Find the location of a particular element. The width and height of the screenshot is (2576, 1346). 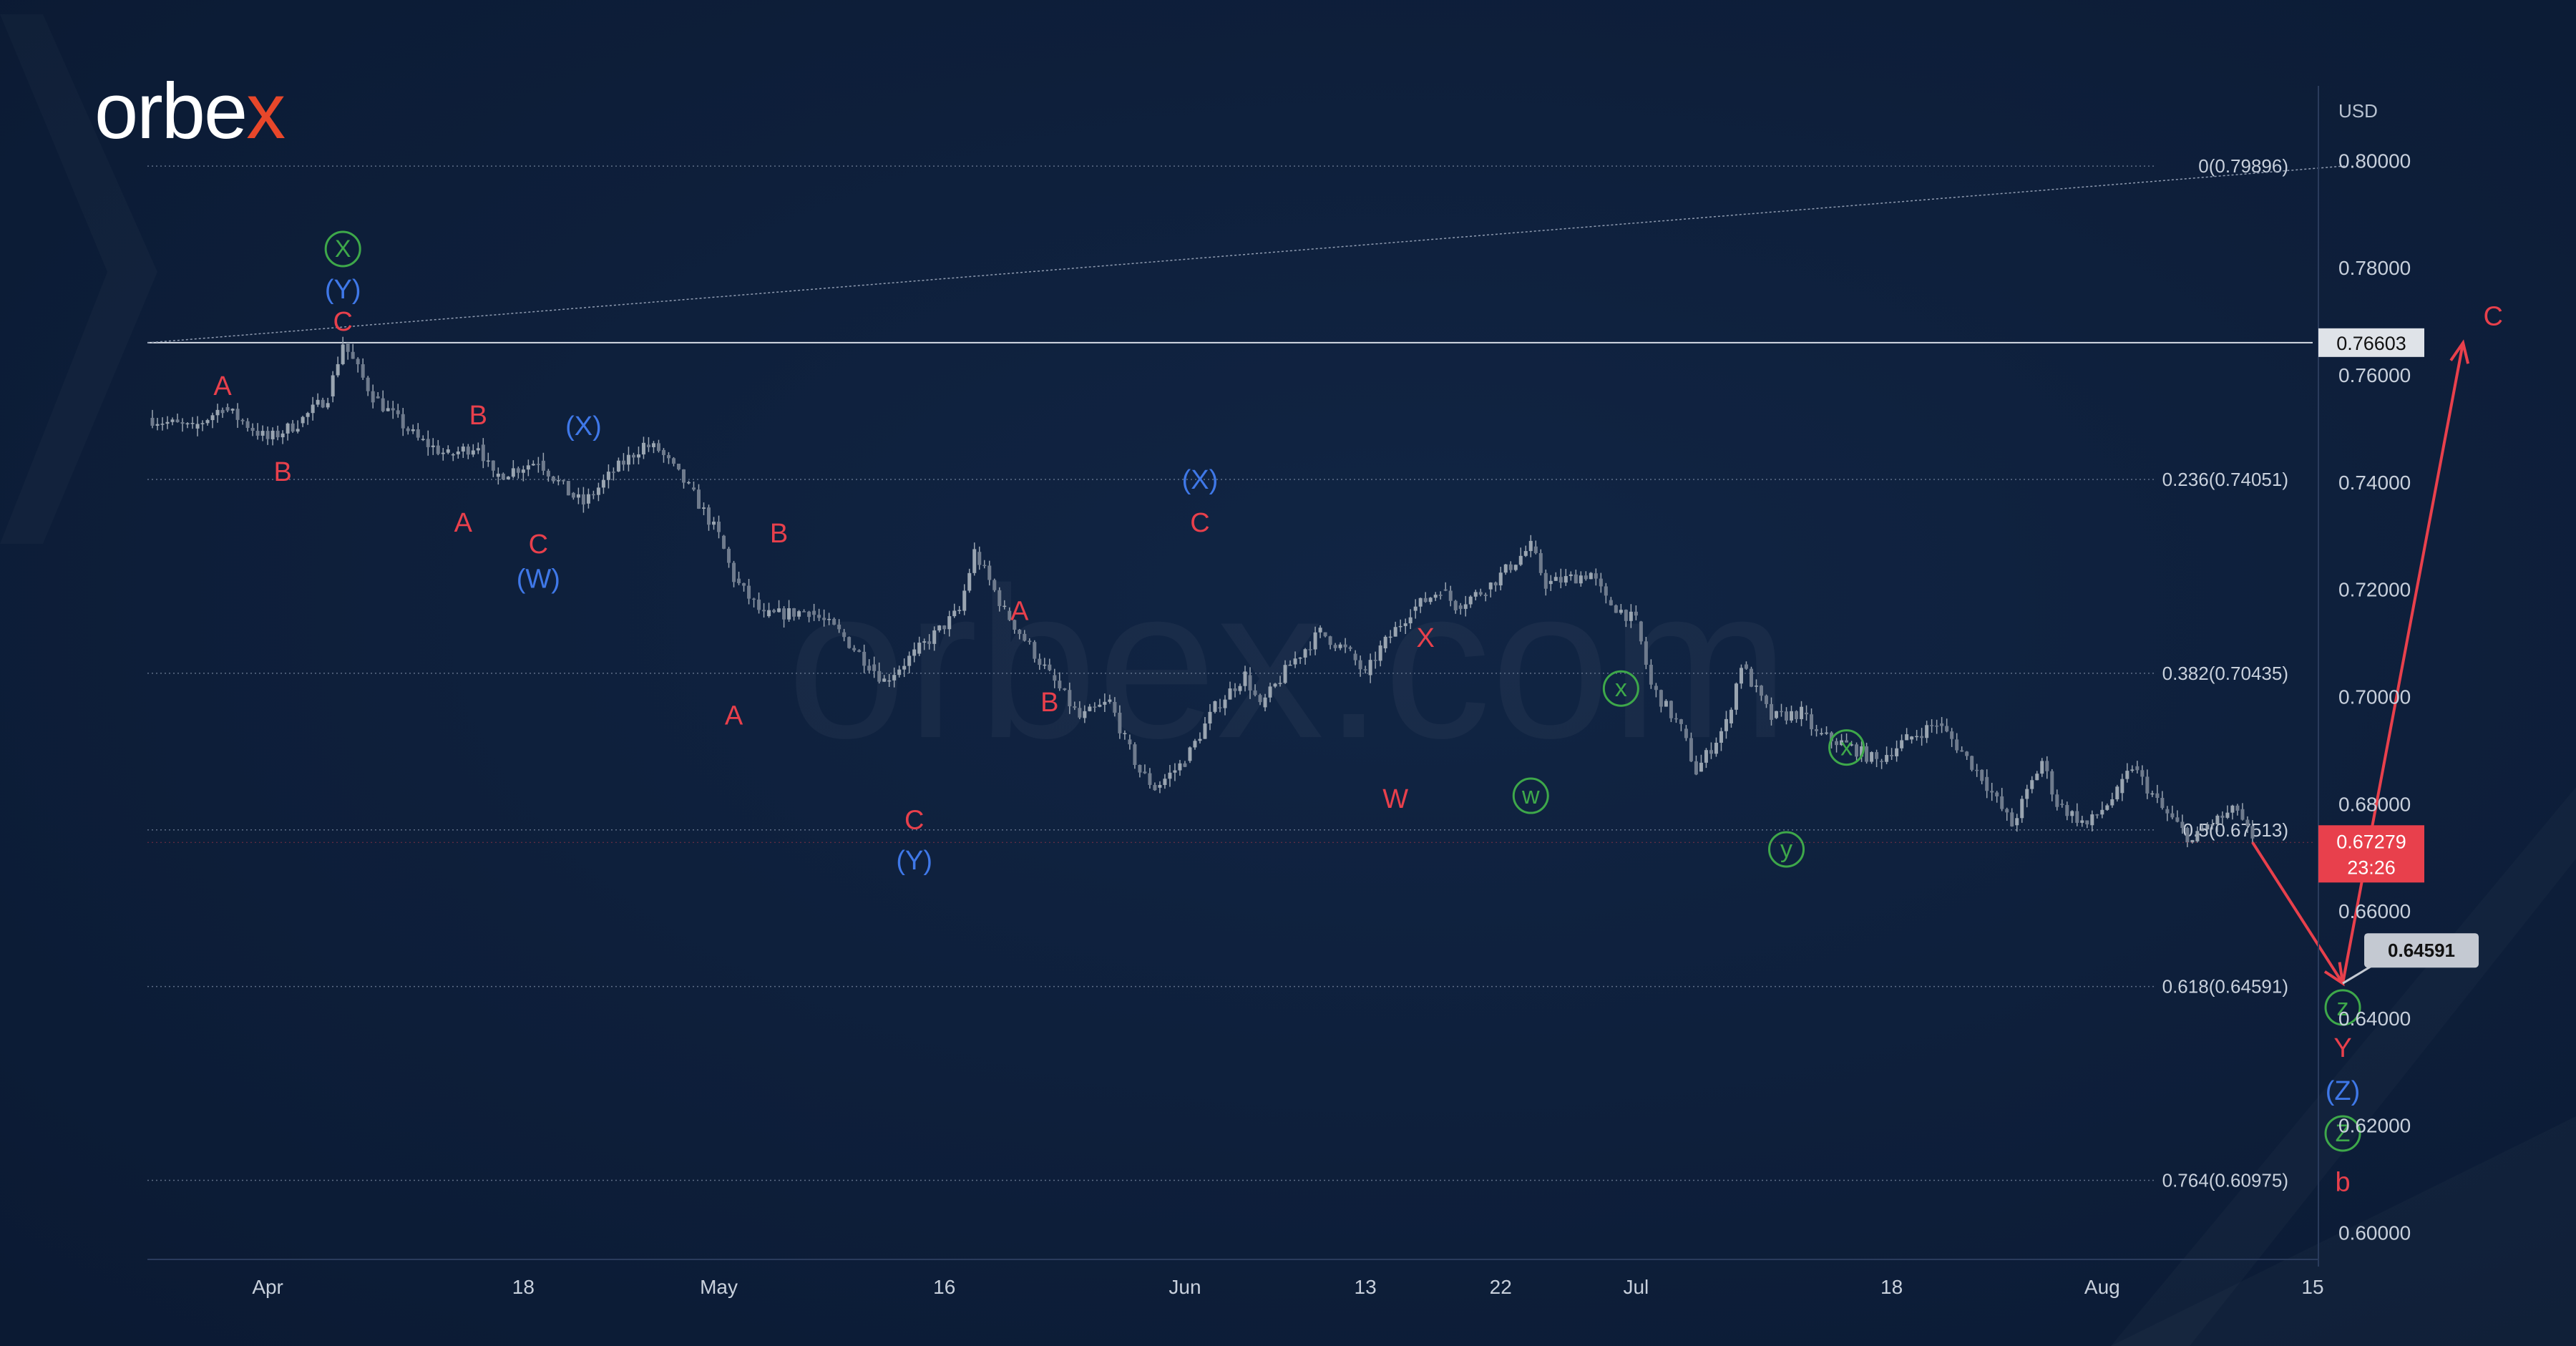

fib-label: 0(0.79896) is located at coordinates (2243, 166).